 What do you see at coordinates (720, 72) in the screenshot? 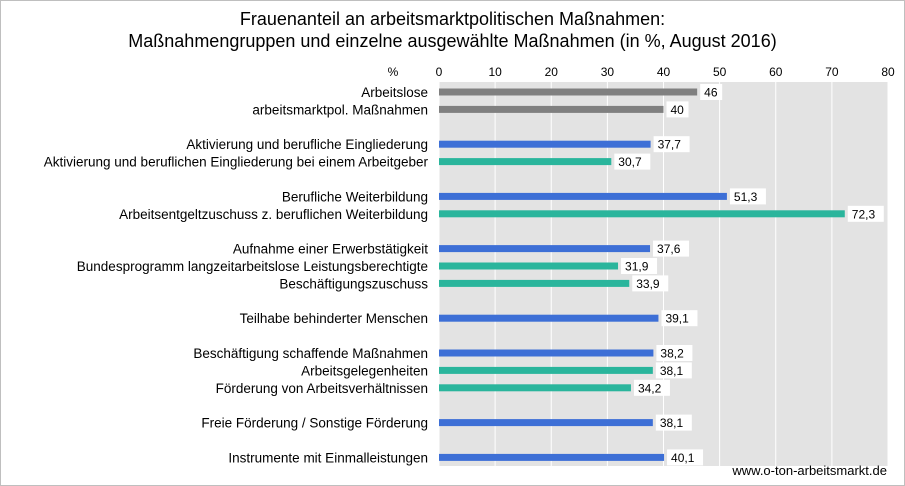
I see `x-tick-label: 50` at bounding box center [720, 72].